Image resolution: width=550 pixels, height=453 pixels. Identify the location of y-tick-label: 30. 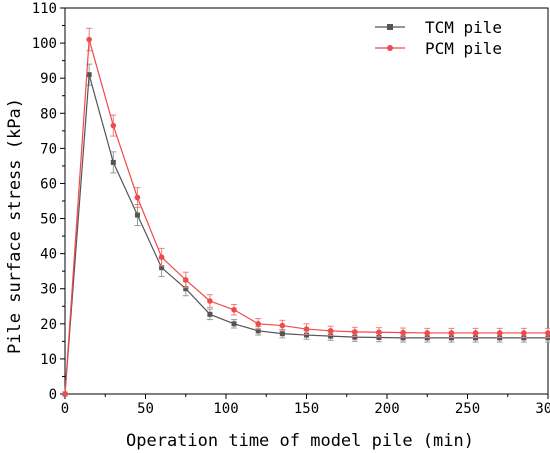
(48, 290).